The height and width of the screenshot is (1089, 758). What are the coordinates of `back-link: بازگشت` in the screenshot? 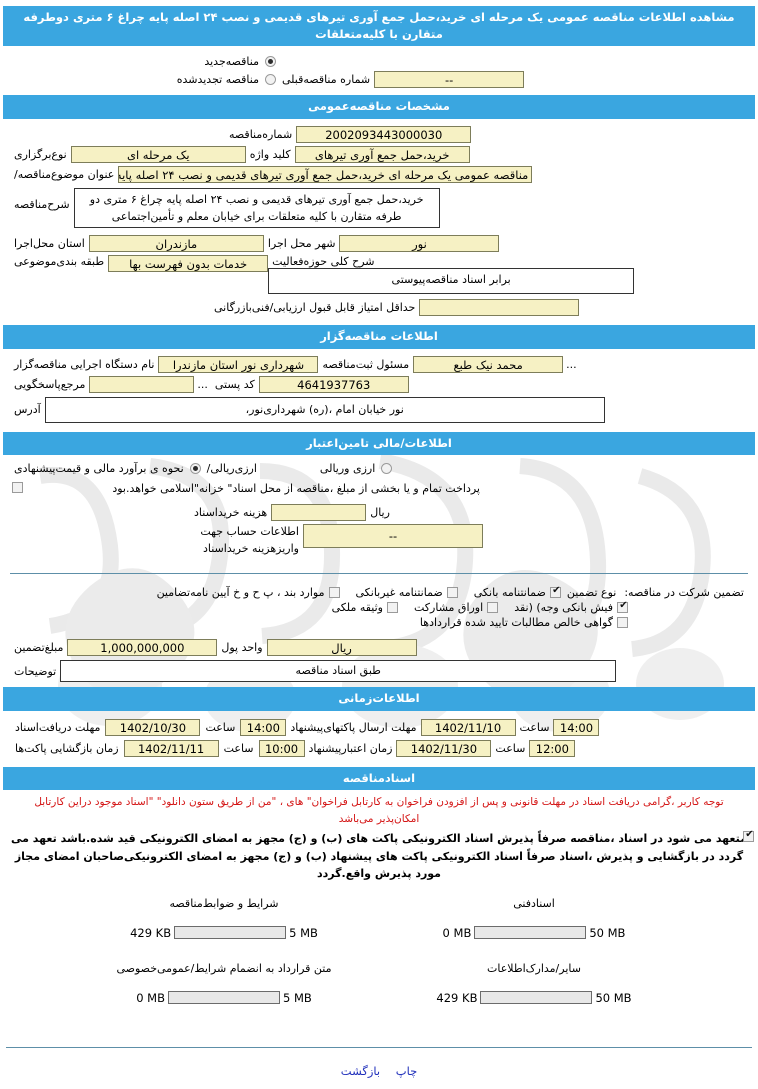 It's located at (360, 1070).